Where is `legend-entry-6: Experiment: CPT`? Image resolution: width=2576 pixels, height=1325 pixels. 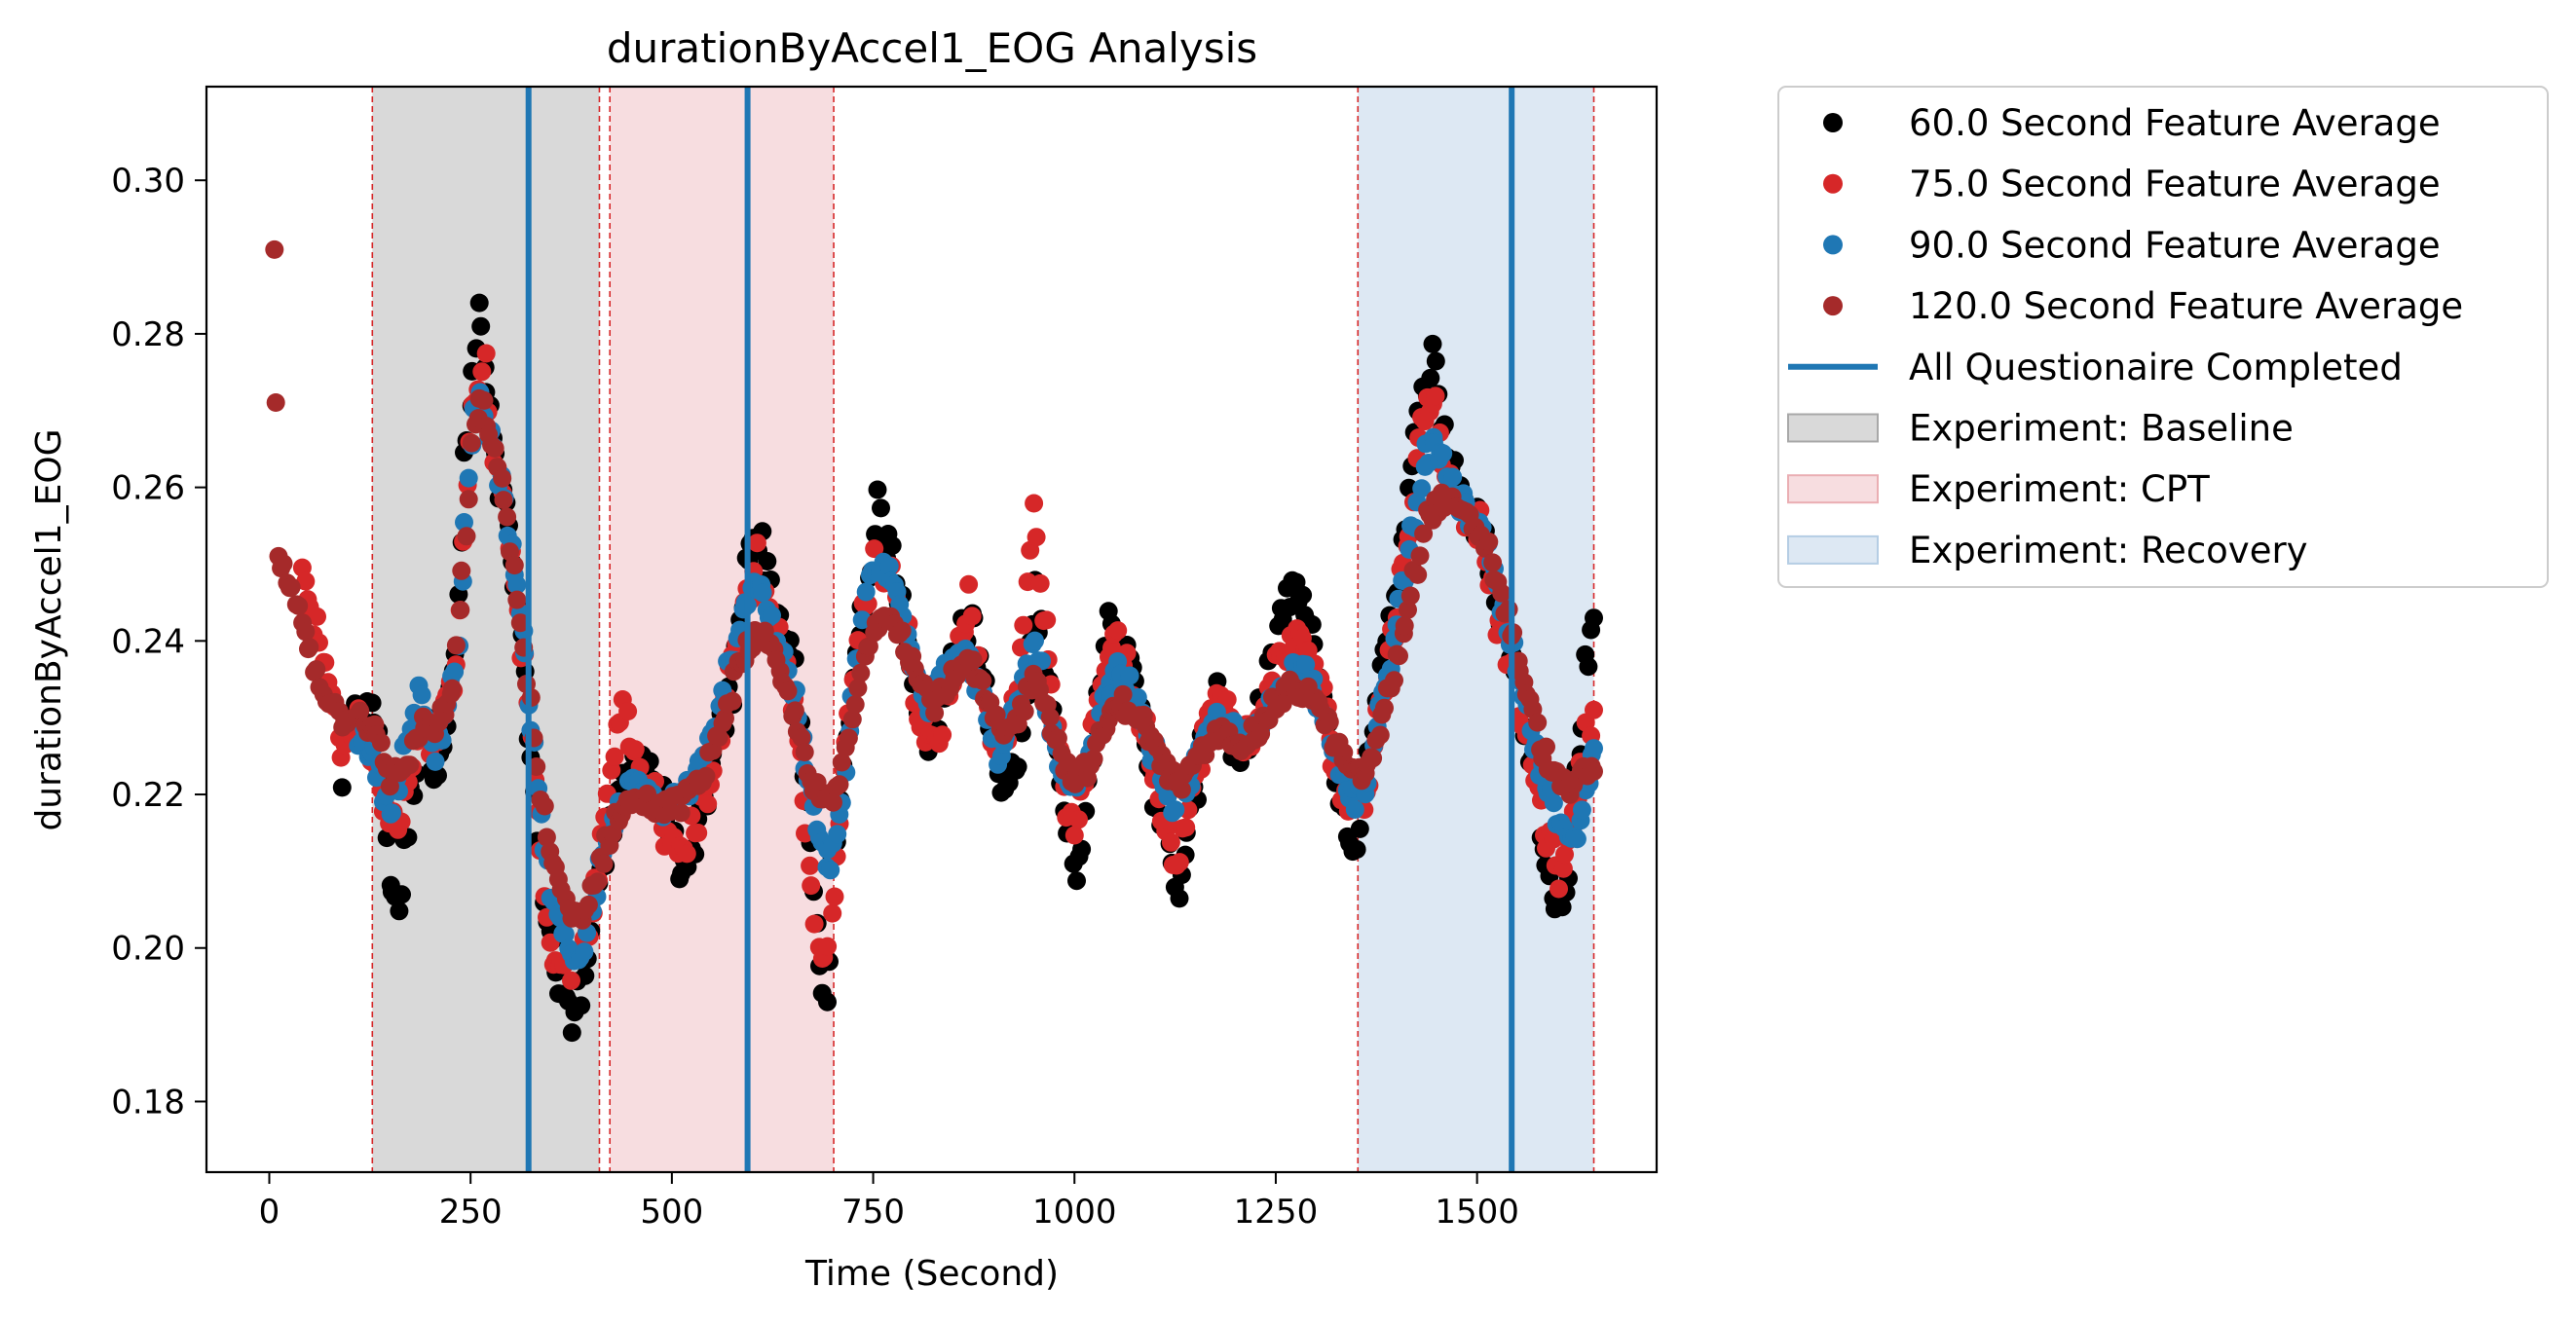 legend-entry-6: Experiment: CPT is located at coordinates (1998, 489).